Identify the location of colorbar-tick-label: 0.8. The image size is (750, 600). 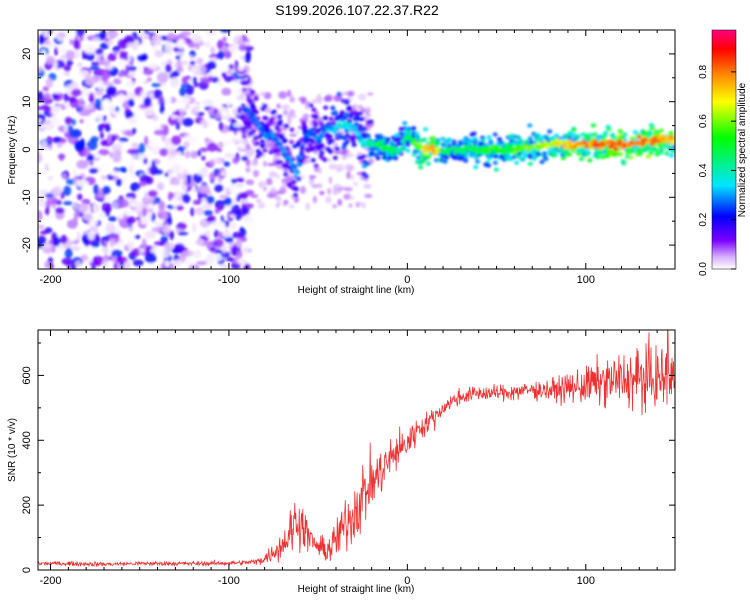
(703, 71).